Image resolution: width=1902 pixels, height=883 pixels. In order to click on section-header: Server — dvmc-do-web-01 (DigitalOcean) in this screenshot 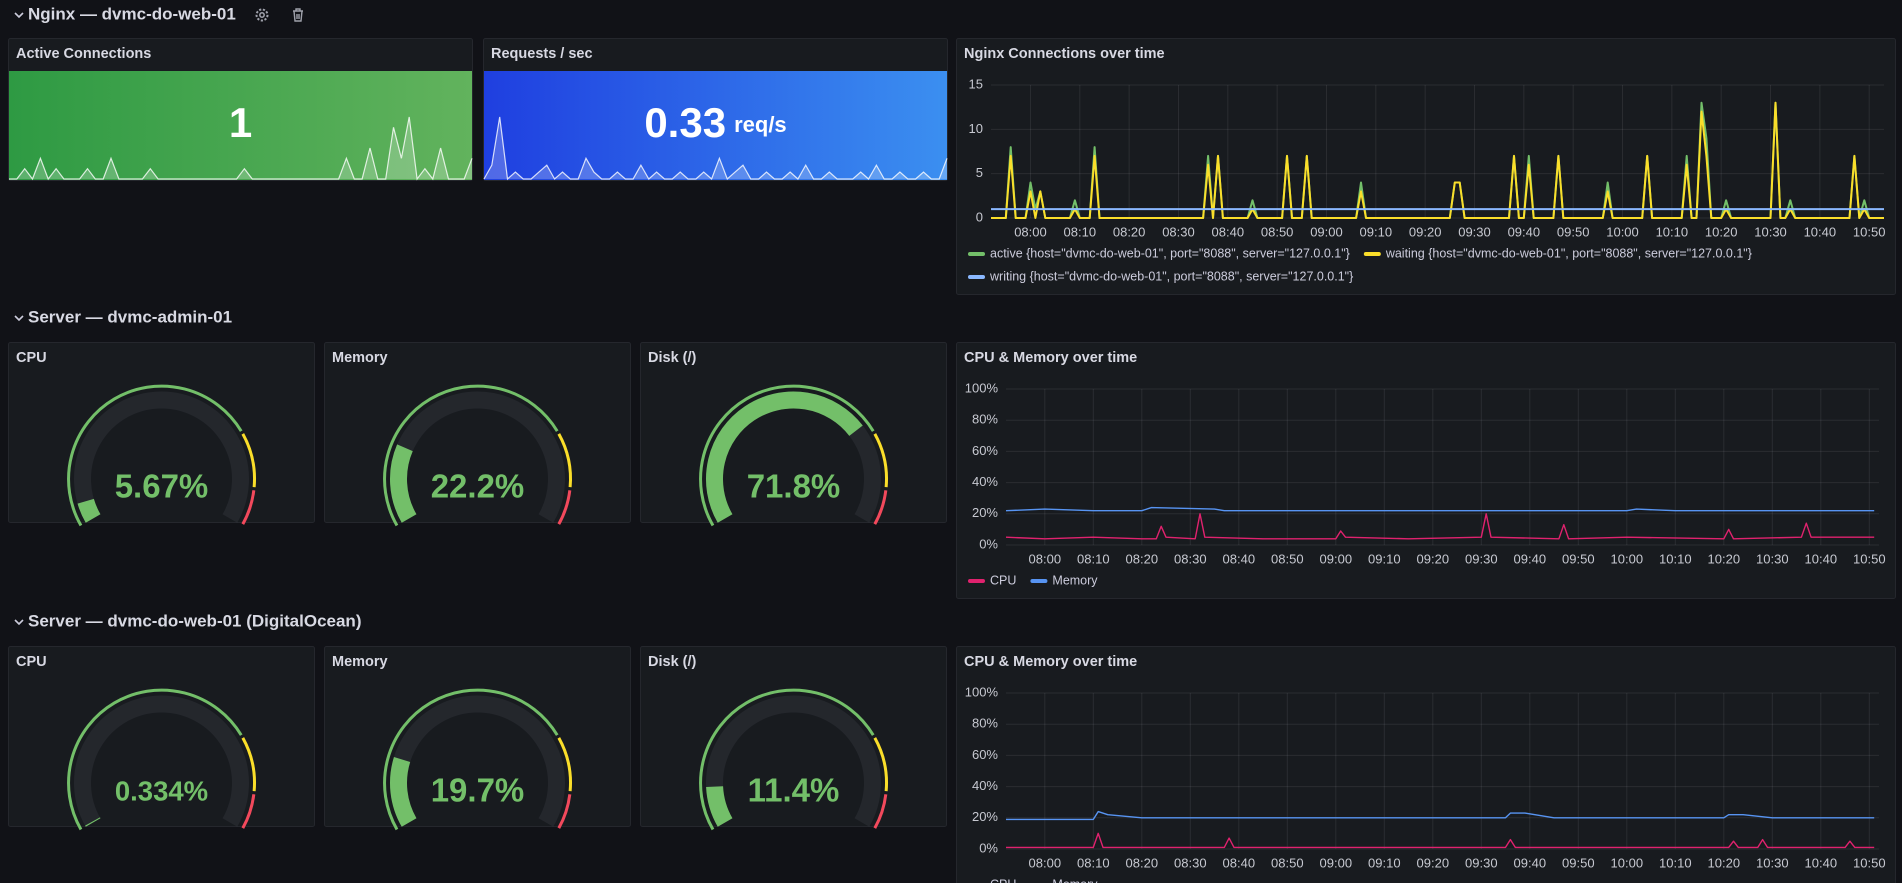, I will do `click(187, 620)`.